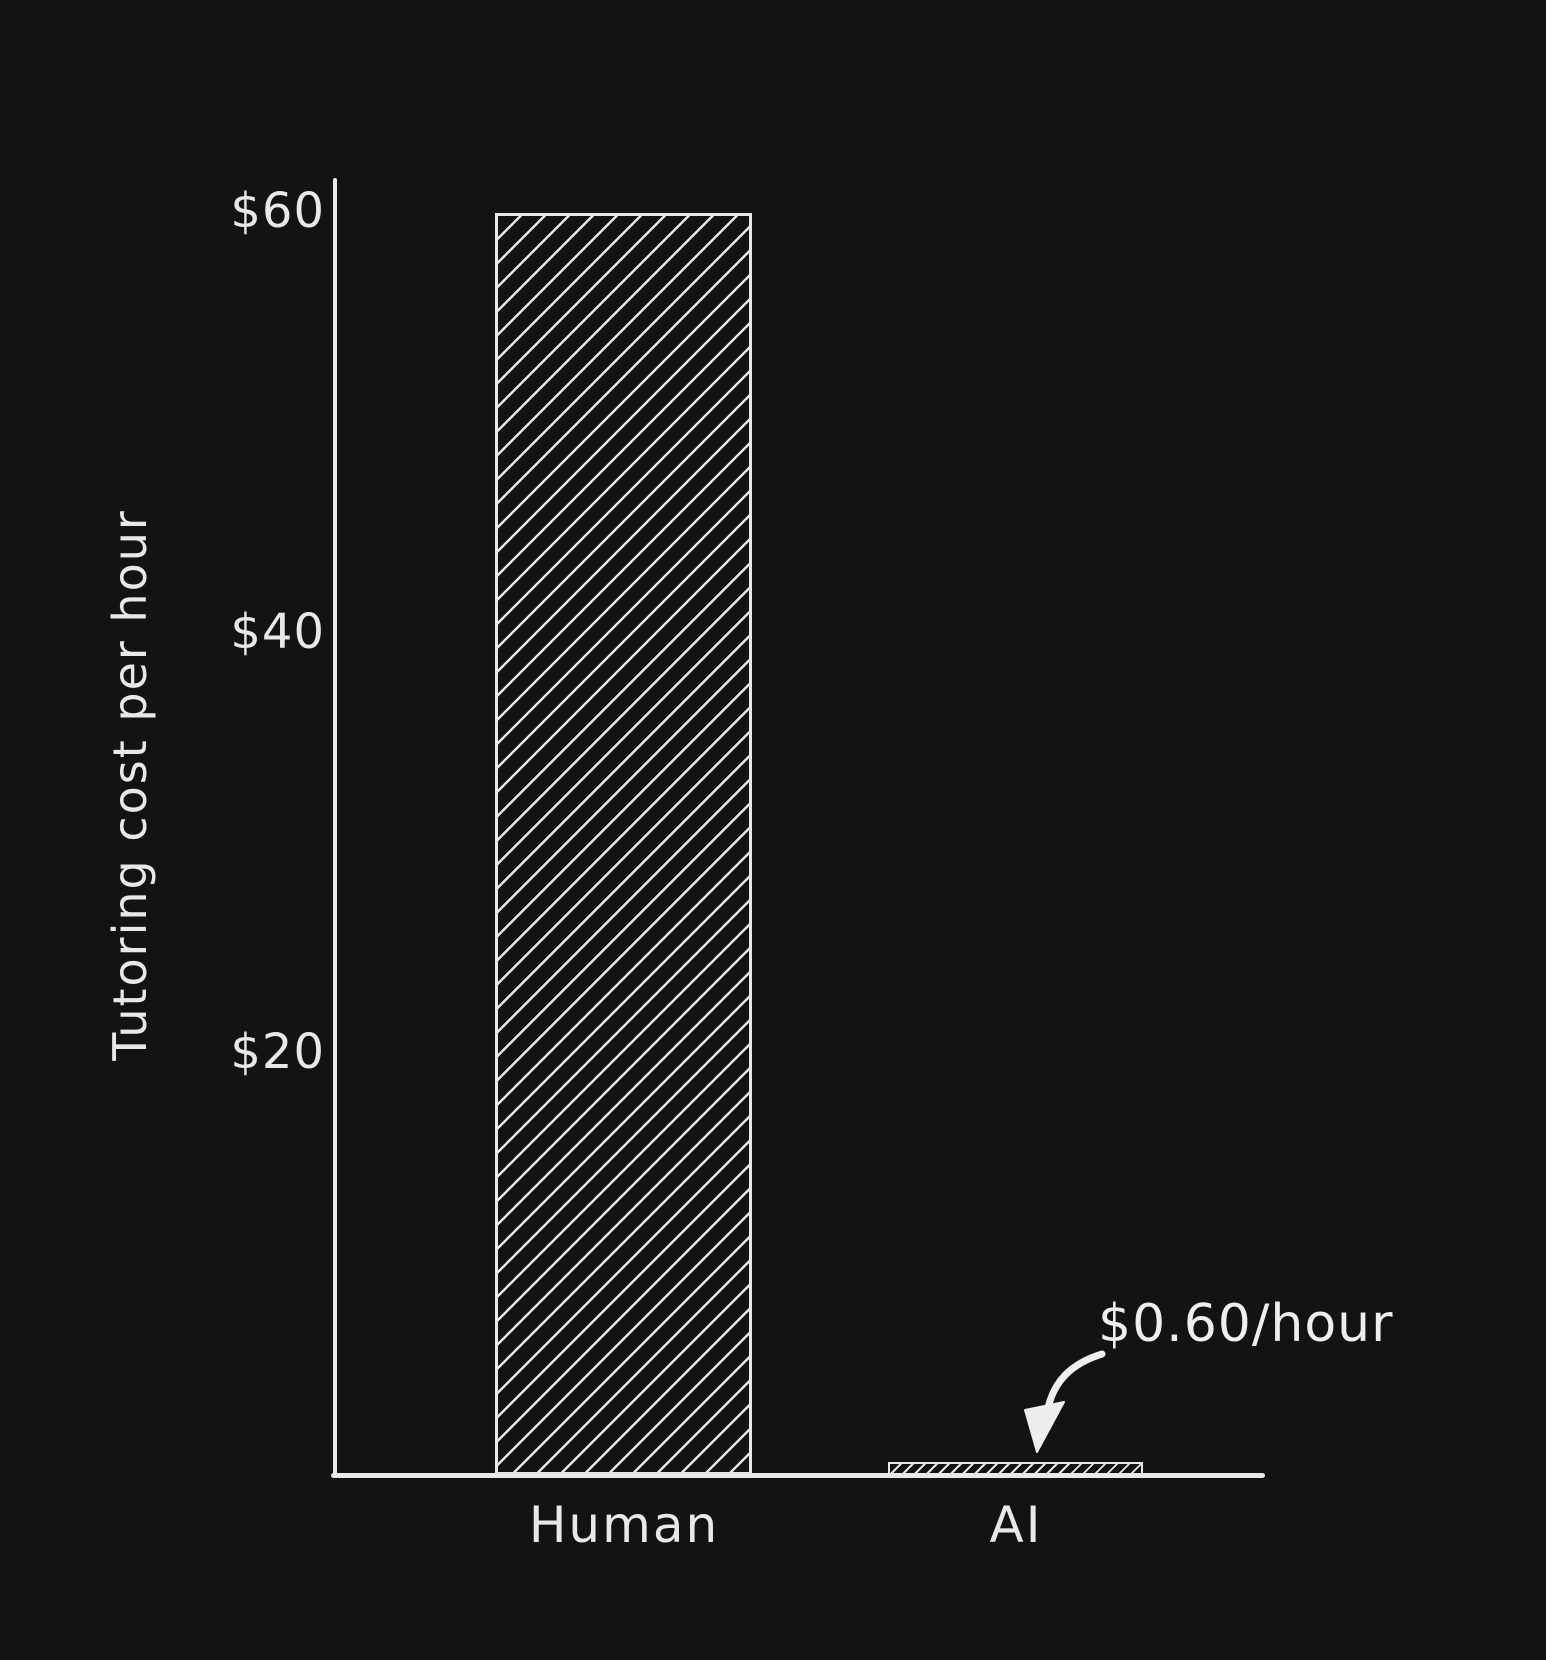  I want to click on y-tick-label-40: $40, so click(277, 631).